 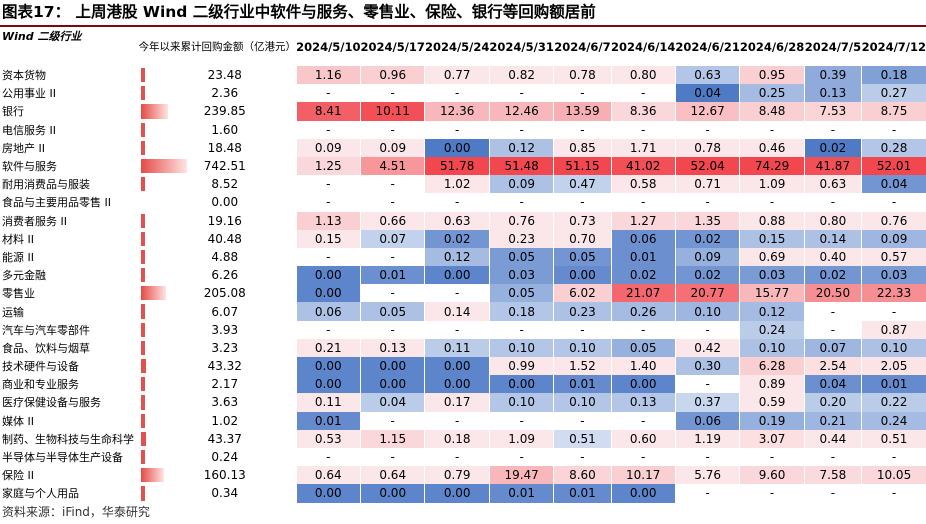 I want to click on heatmap-cell: 20.77, so click(x=707, y=293).